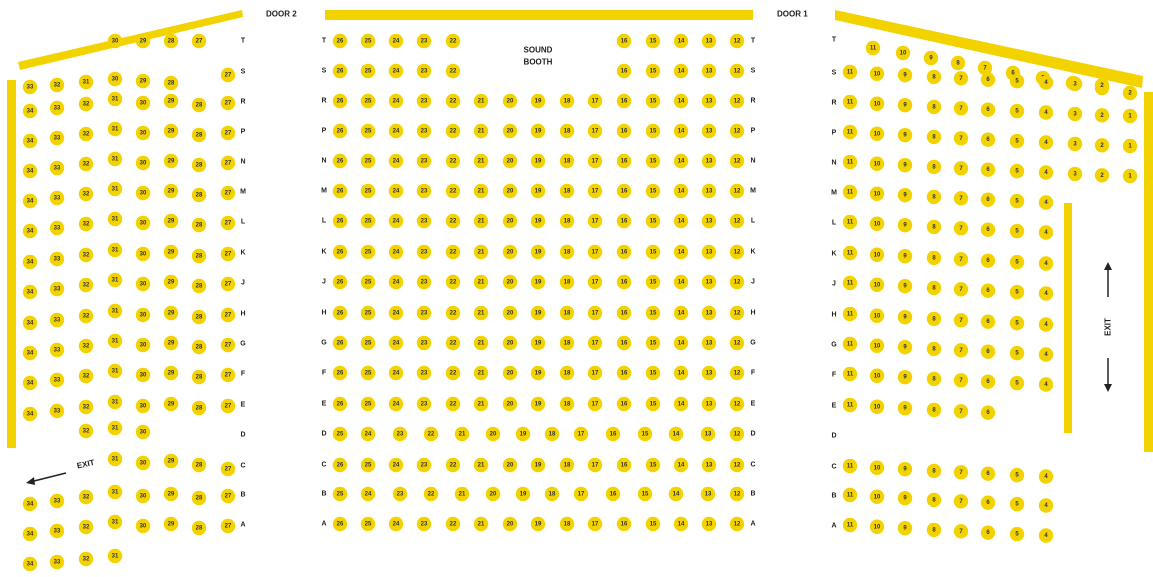 This screenshot has width=1153, height=577. Describe the element at coordinates (624, 465) in the screenshot. I see `seat-center-C-16: 16` at that location.